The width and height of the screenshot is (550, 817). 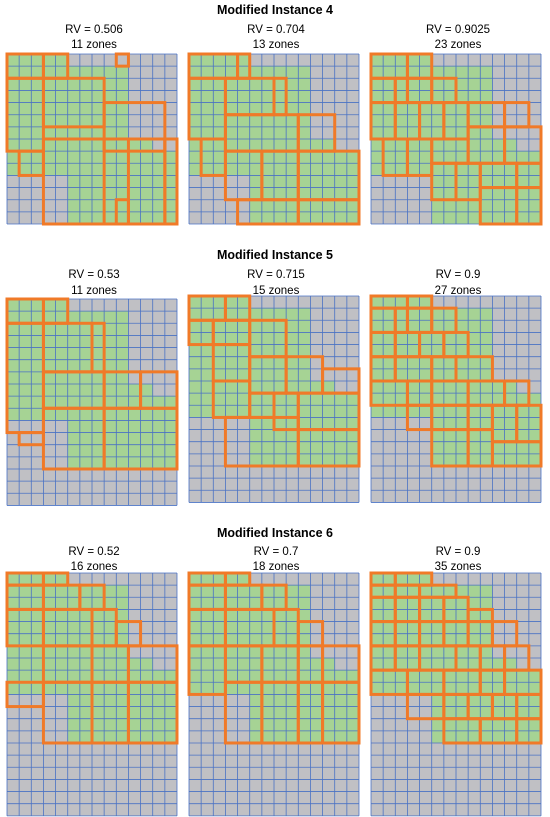 What do you see at coordinates (94, 30) in the screenshot?
I see `panel-rv-label: RV = 0.506` at bounding box center [94, 30].